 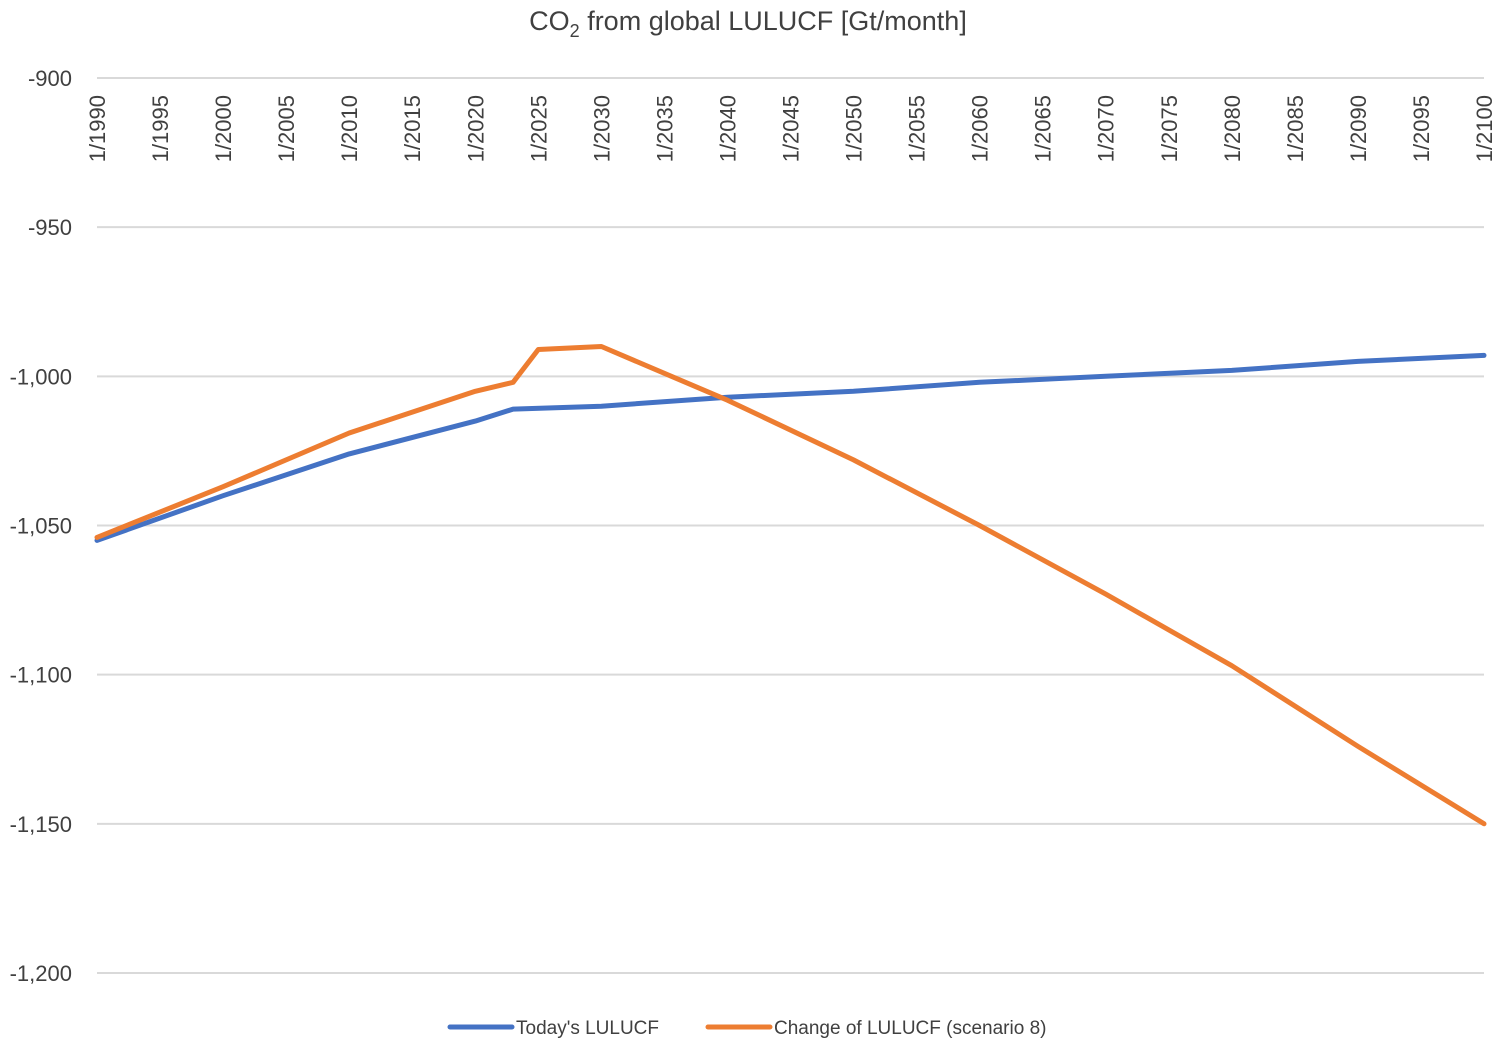 What do you see at coordinates (41, 675) in the screenshot?
I see `y-tick-label: -1,100` at bounding box center [41, 675].